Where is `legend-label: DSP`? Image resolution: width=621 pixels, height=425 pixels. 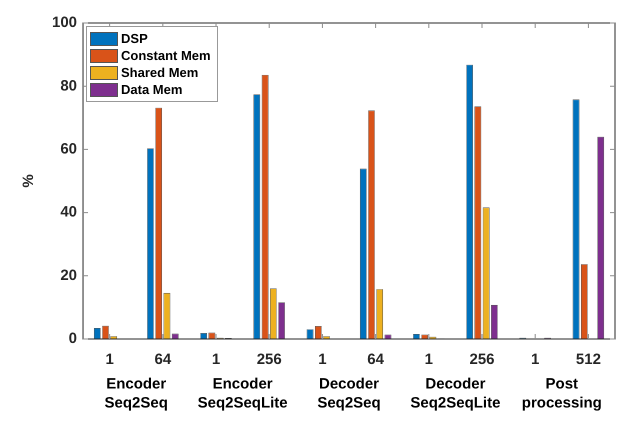 legend-label: DSP is located at coordinates (134, 38).